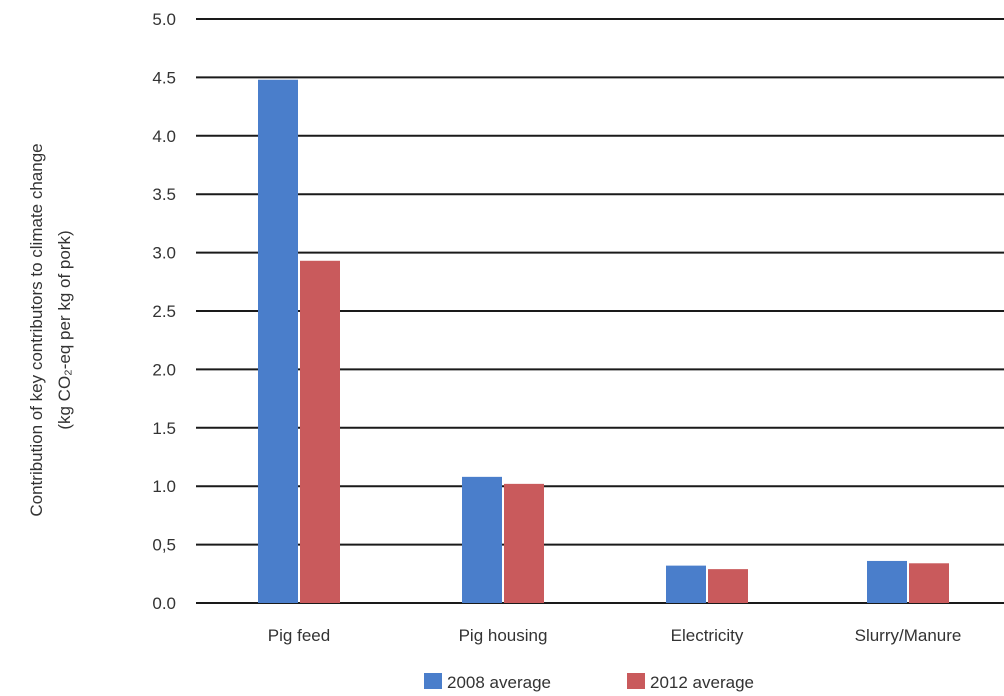 The height and width of the screenshot is (696, 1004). What do you see at coordinates (702, 682) in the screenshot?
I see `legend-label-2012: 2012 average` at bounding box center [702, 682].